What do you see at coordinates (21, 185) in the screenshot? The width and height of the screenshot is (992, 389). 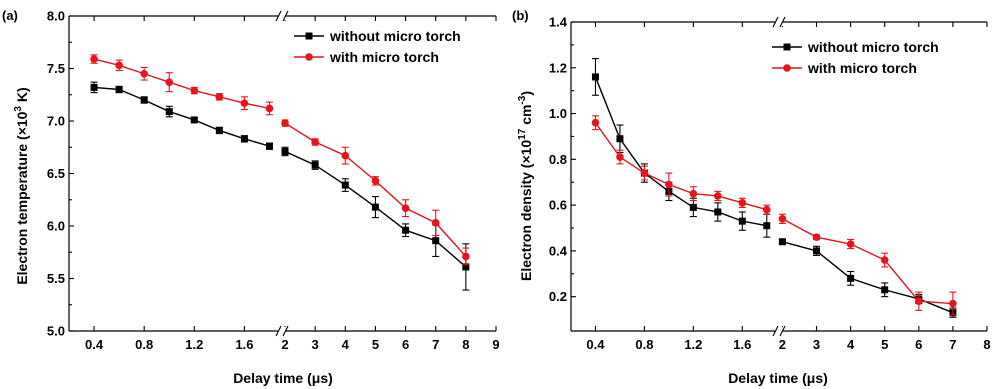 I see `panel-a-y-axis-title: Electron temperature (×103 K)` at bounding box center [21, 185].